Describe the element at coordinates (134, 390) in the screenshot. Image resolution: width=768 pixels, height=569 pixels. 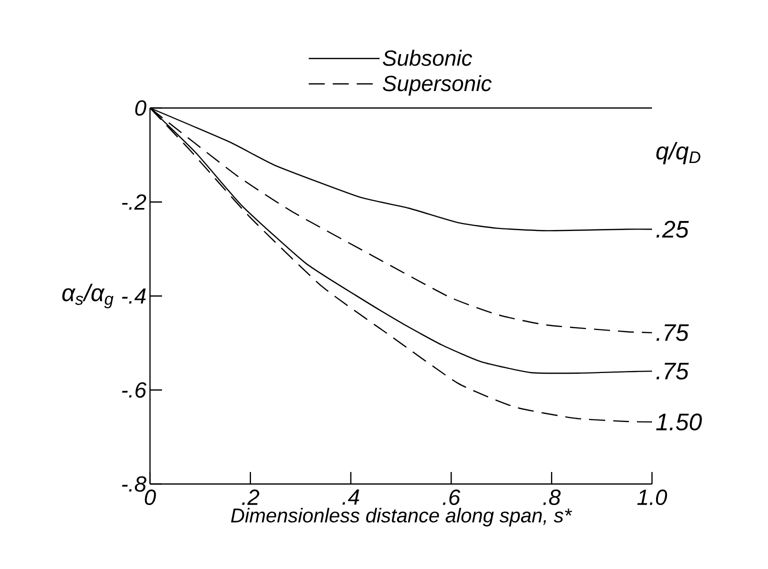
I see `y-tick-label: -.6` at that location.